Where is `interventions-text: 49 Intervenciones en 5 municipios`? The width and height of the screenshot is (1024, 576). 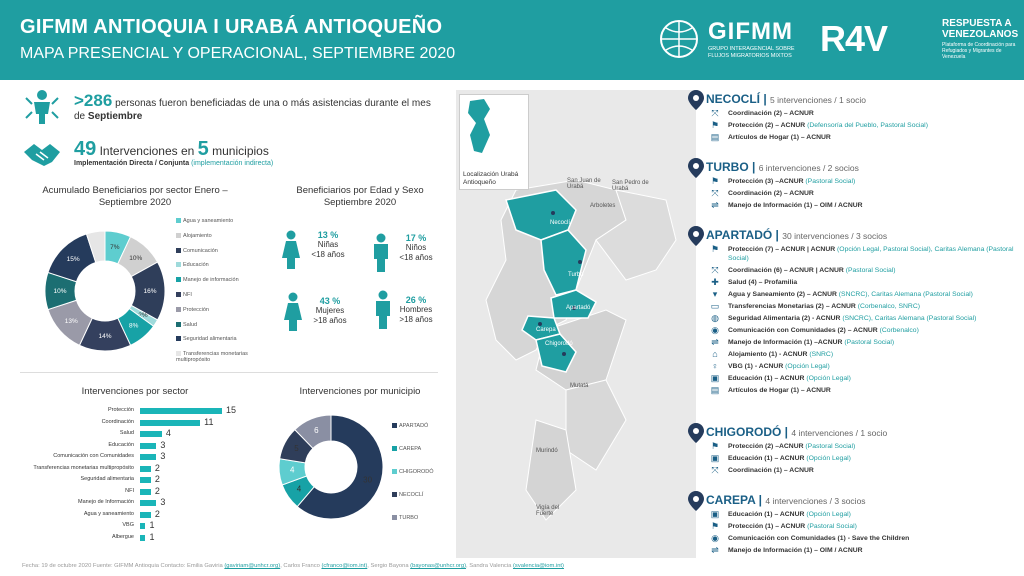
interventions-text: 49 Intervenciones en 5 municipios is located at coordinates (171, 149).